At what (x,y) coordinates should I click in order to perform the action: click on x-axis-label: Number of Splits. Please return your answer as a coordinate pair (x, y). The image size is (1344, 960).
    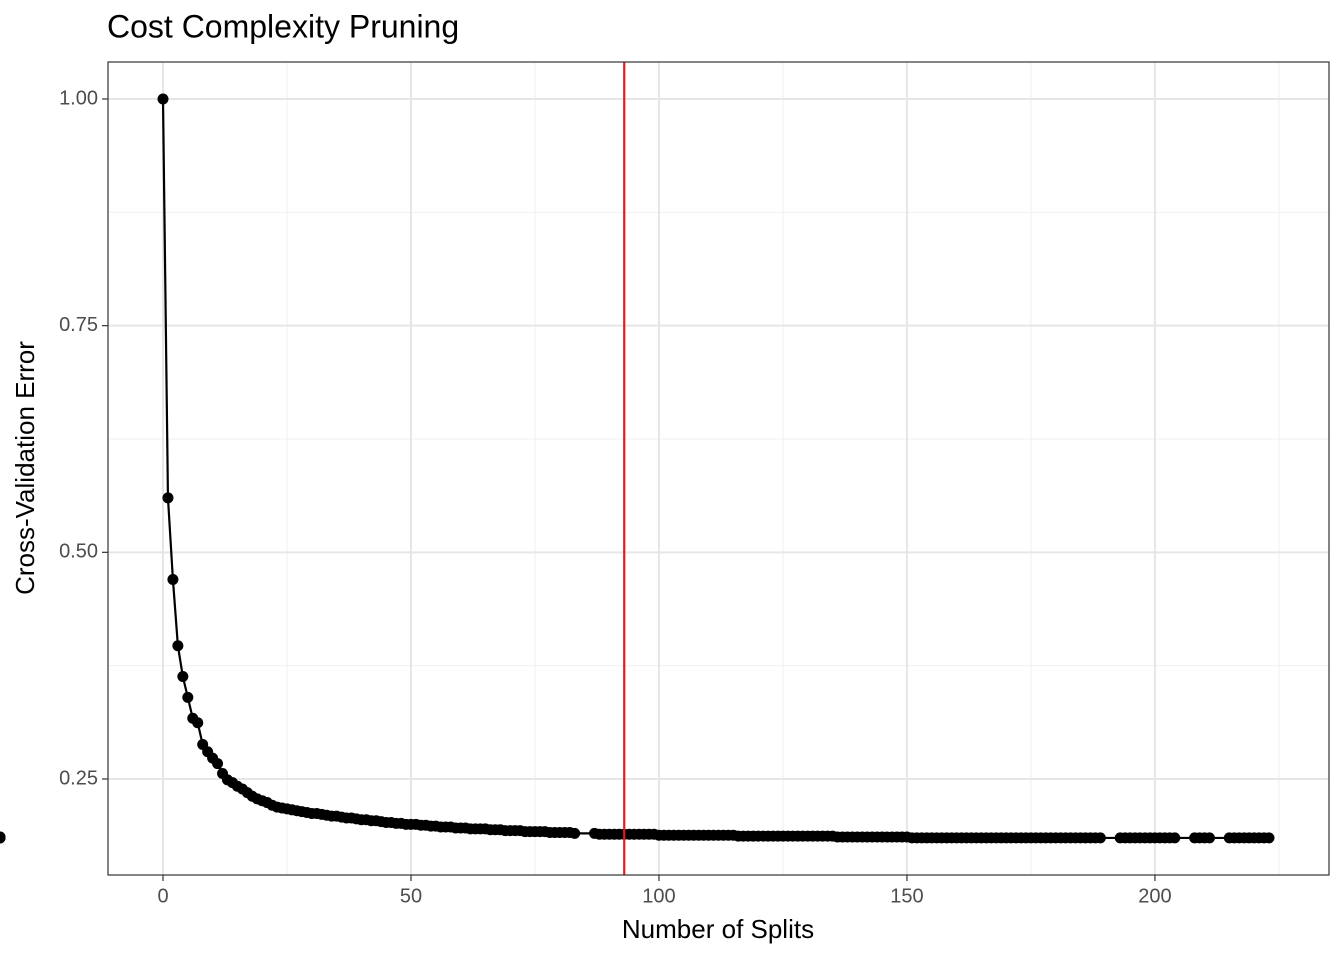
    Looking at the image, I should click on (718, 929).